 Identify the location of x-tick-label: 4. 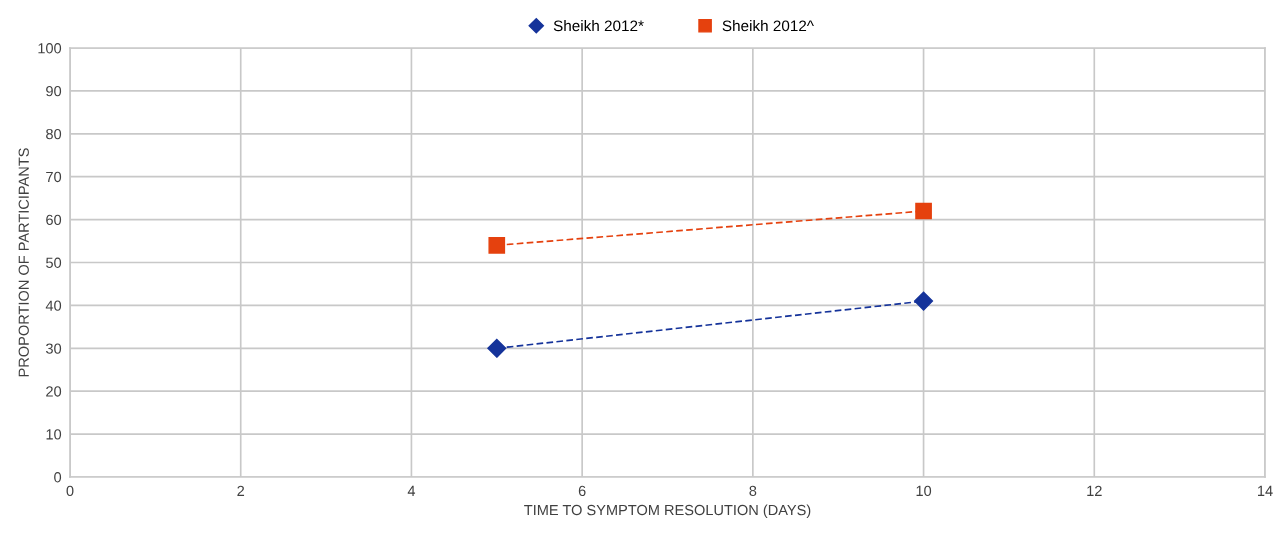
(411, 490).